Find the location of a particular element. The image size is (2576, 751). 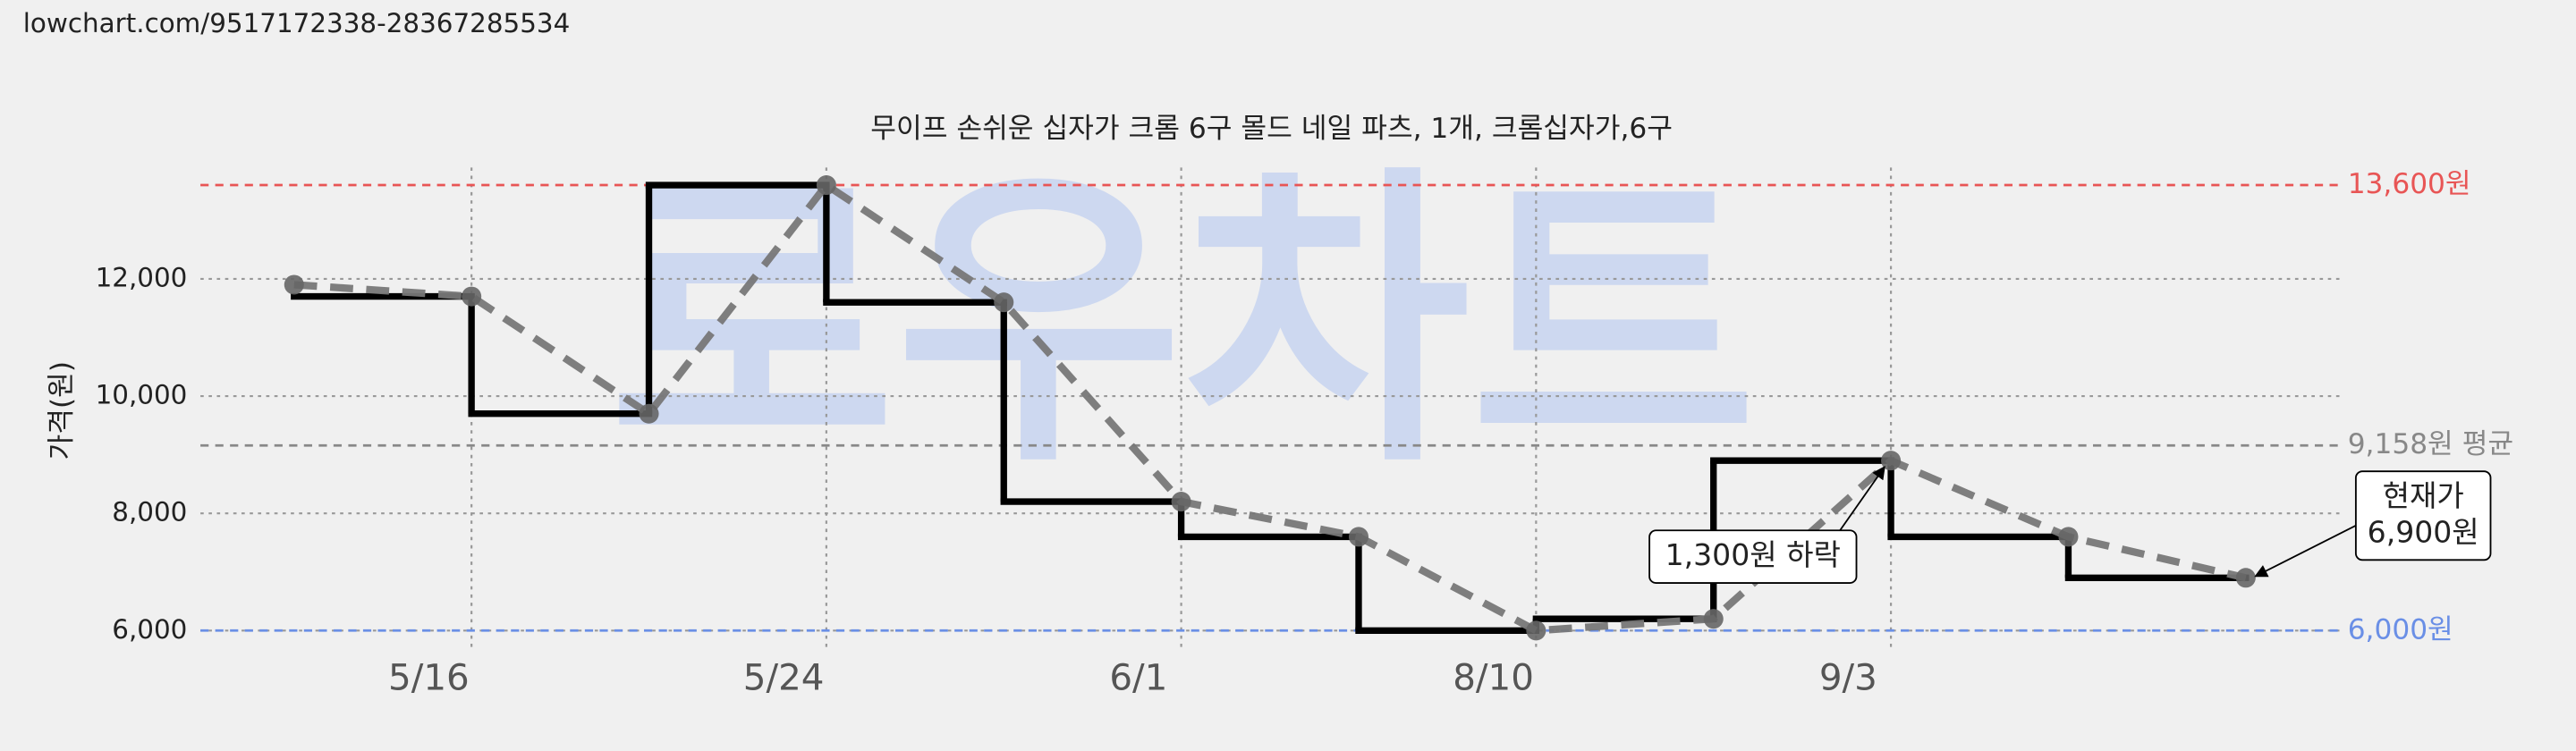

reference-label: 9,158원 평균 is located at coordinates (2430, 444).